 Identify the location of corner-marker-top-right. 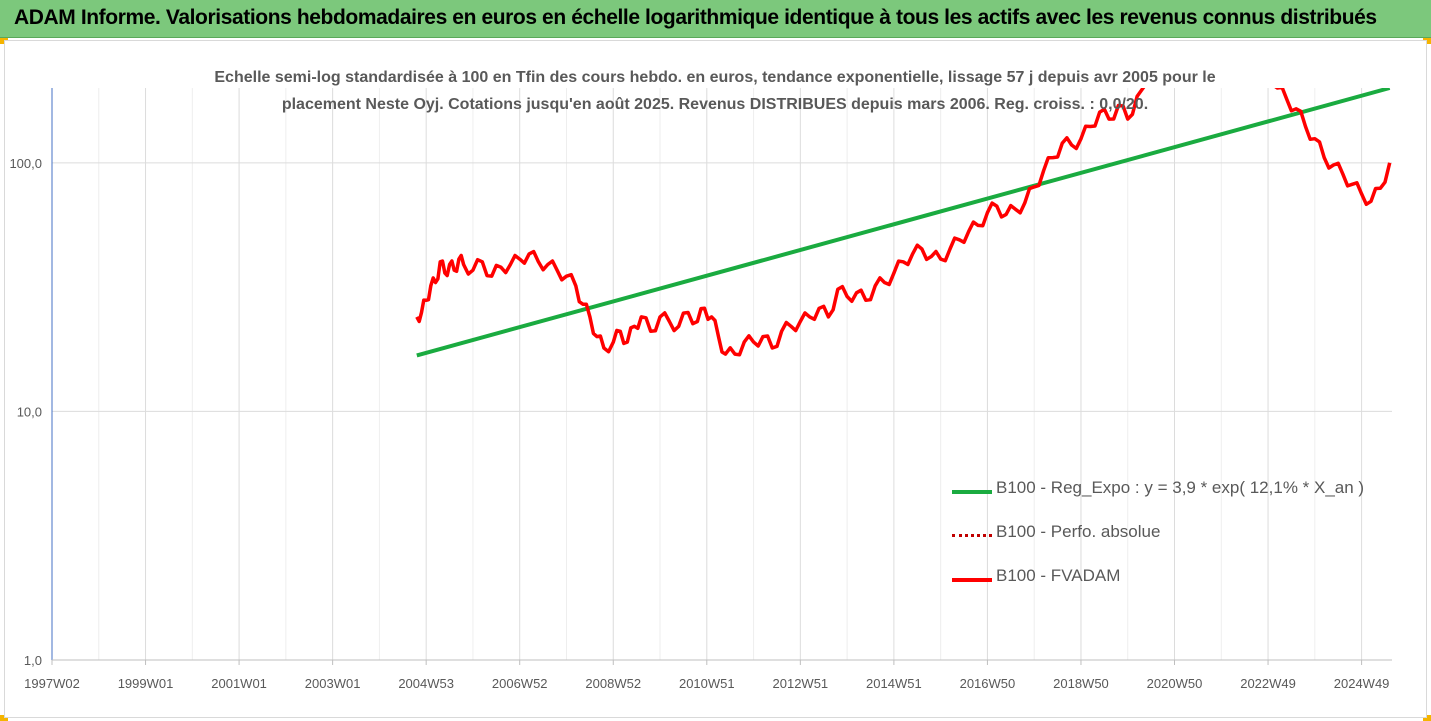
(1427, 41).